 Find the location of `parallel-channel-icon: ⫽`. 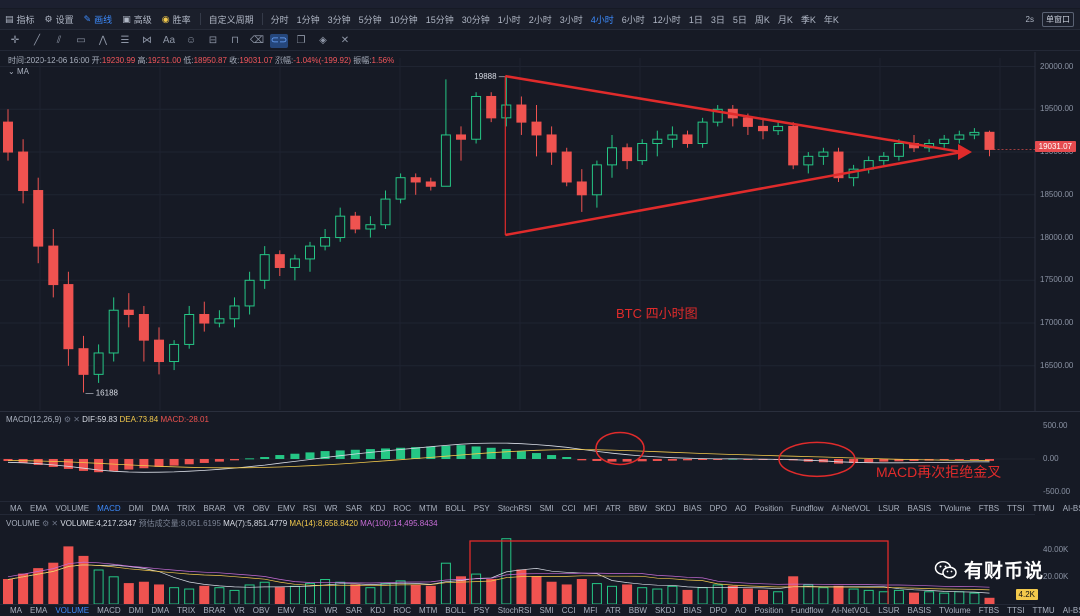

parallel-channel-icon: ⫽ is located at coordinates (59, 40).